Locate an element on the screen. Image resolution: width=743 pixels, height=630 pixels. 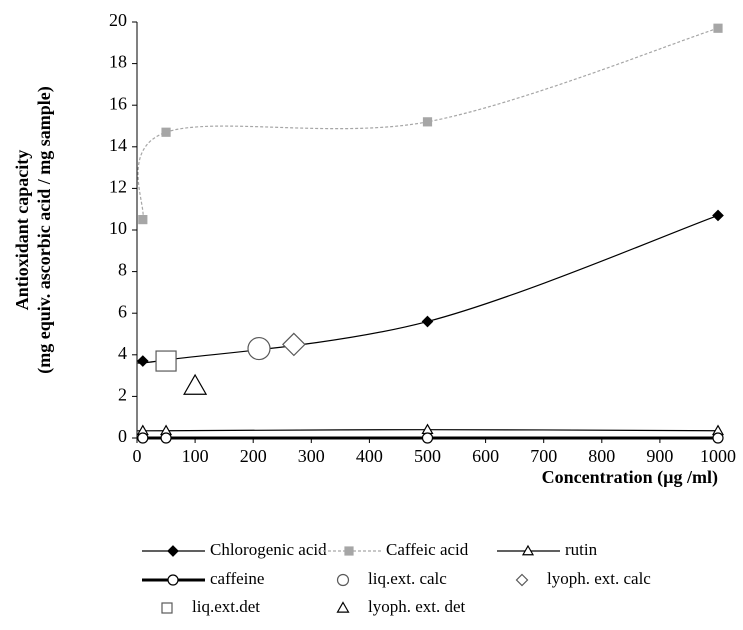
y-tick-label: 0 is located at coordinates (122, 436).